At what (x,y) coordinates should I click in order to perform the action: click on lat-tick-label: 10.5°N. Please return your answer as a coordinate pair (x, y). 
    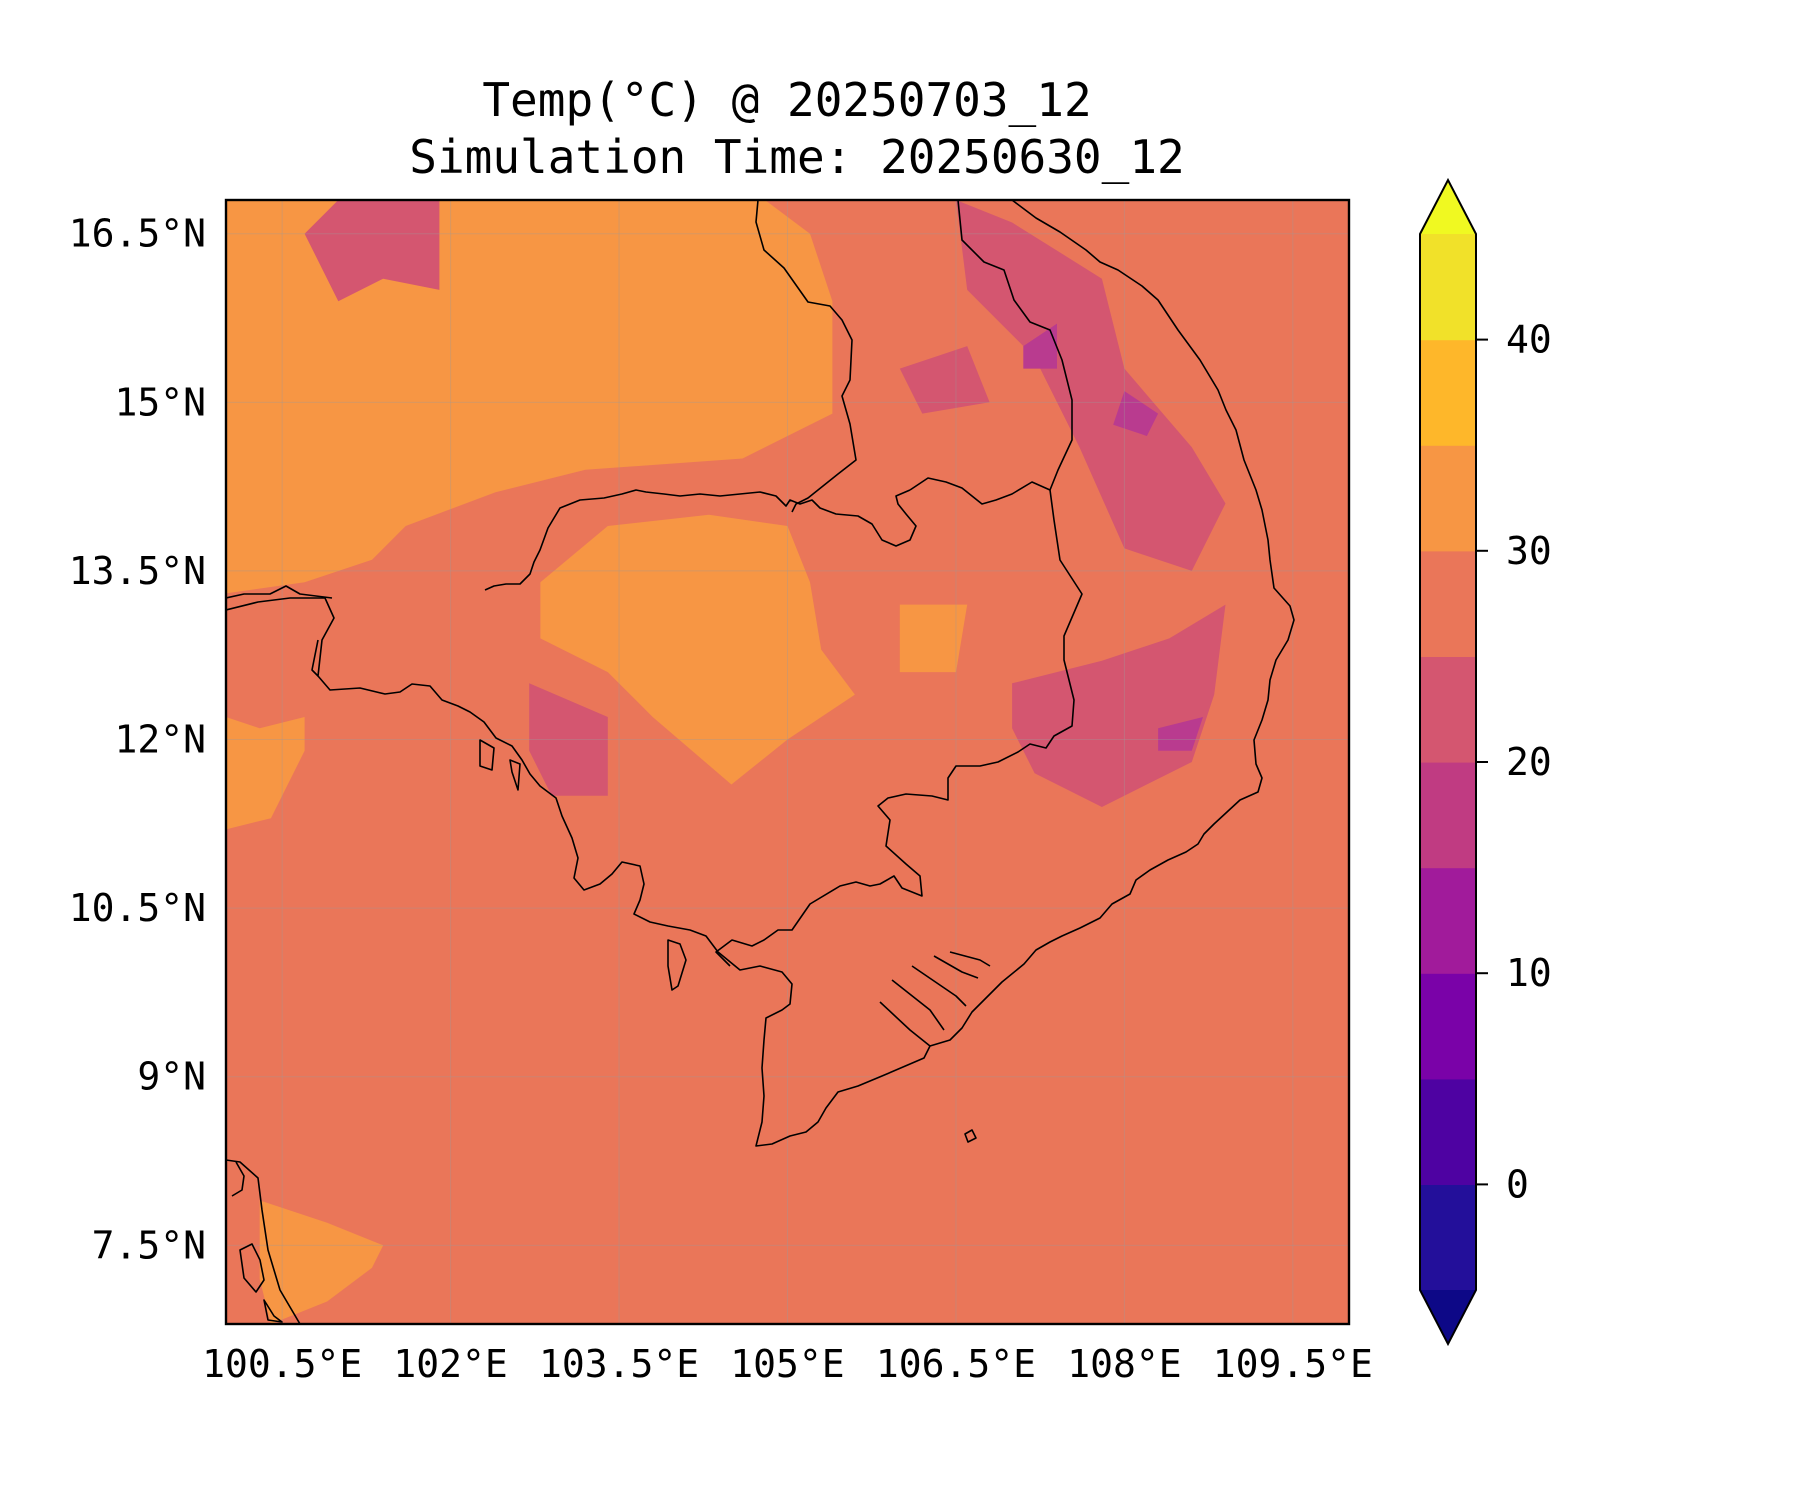
    Looking at the image, I should click on (137, 908).